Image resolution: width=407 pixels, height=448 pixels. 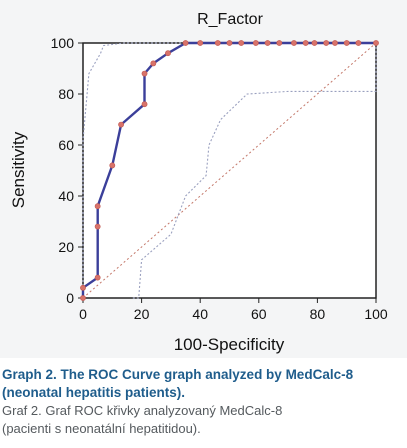 I want to click on x-tick-label: 20, so click(x=142, y=314).